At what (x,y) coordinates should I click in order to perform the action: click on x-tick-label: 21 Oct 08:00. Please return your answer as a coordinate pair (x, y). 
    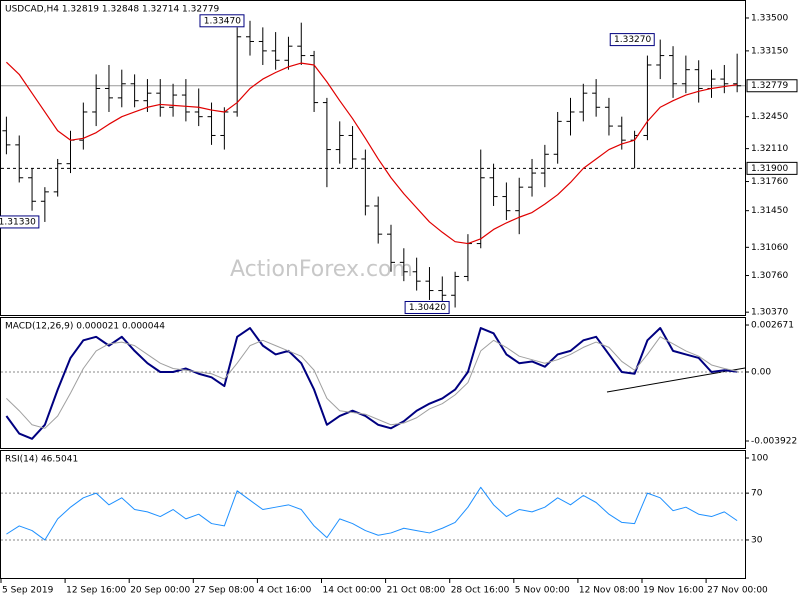
    Looking at the image, I should click on (416, 591).